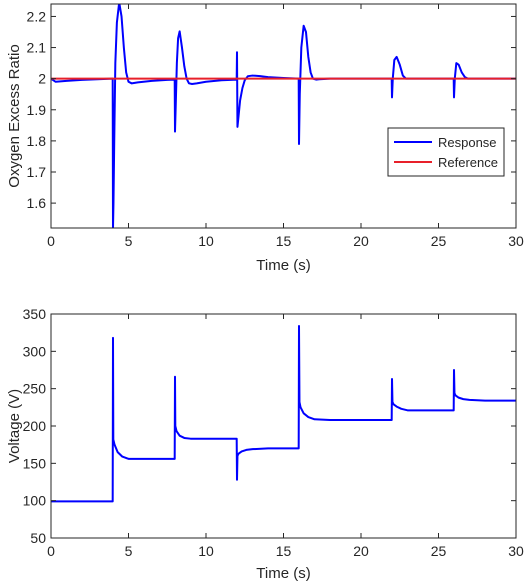 Image resolution: width=526 pixels, height=584 pixels. What do you see at coordinates (35, 351) in the screenshot?
I see `y-tick-label: 300` at bounding box center [35, 351].